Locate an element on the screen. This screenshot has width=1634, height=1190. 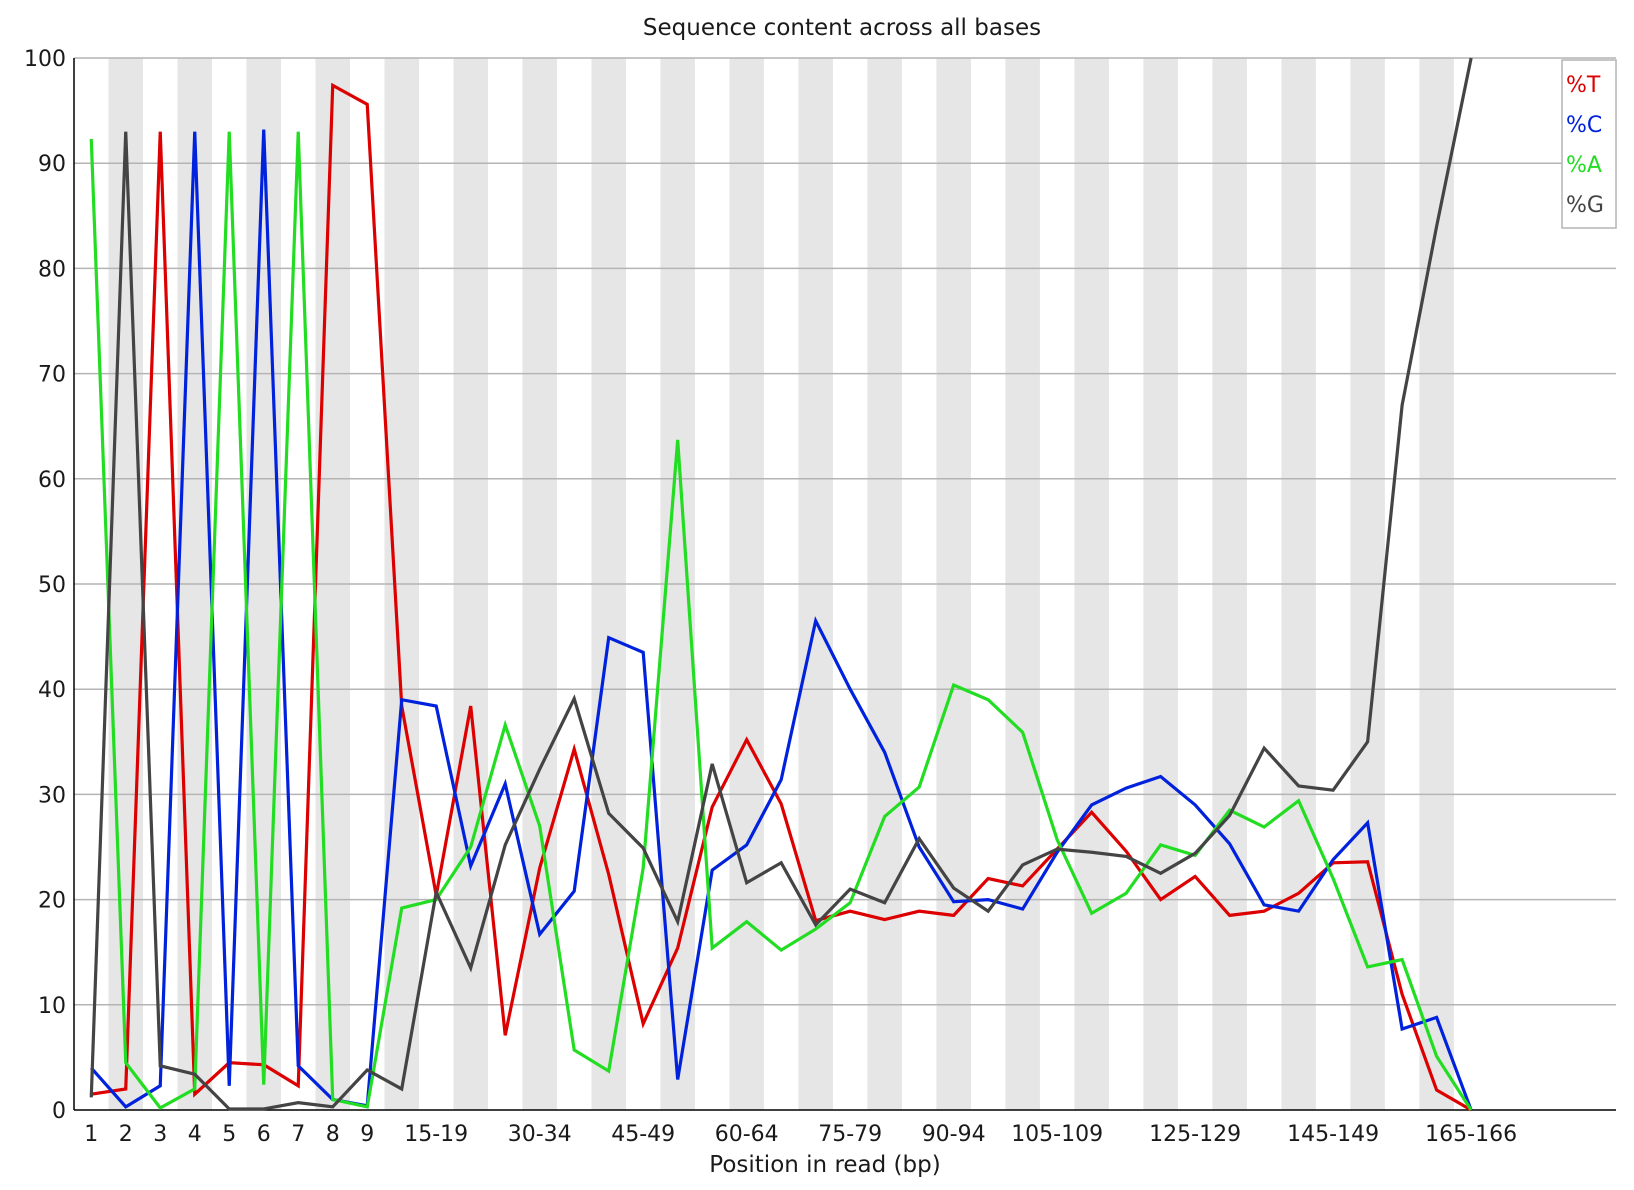
y-tick-labels: 0 10 20 30 40 50 60 70 80 90 100 is located at coordinates (45, 585).